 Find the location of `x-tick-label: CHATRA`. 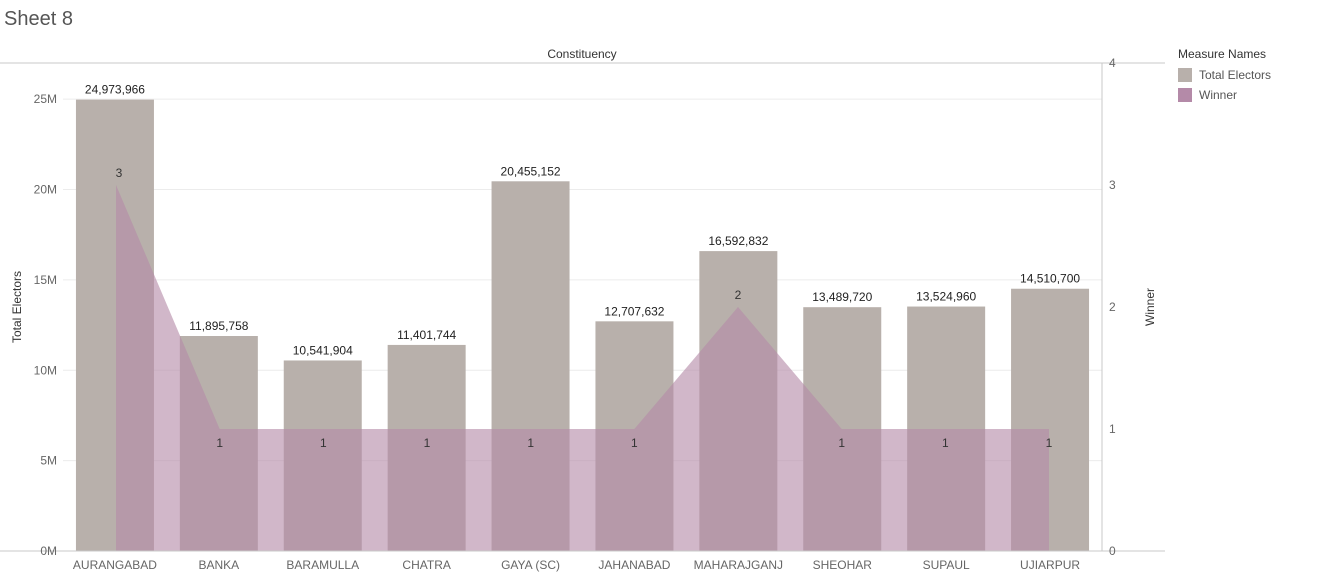

x-tick-label: CHATRA is located at coordinates (426, 565).